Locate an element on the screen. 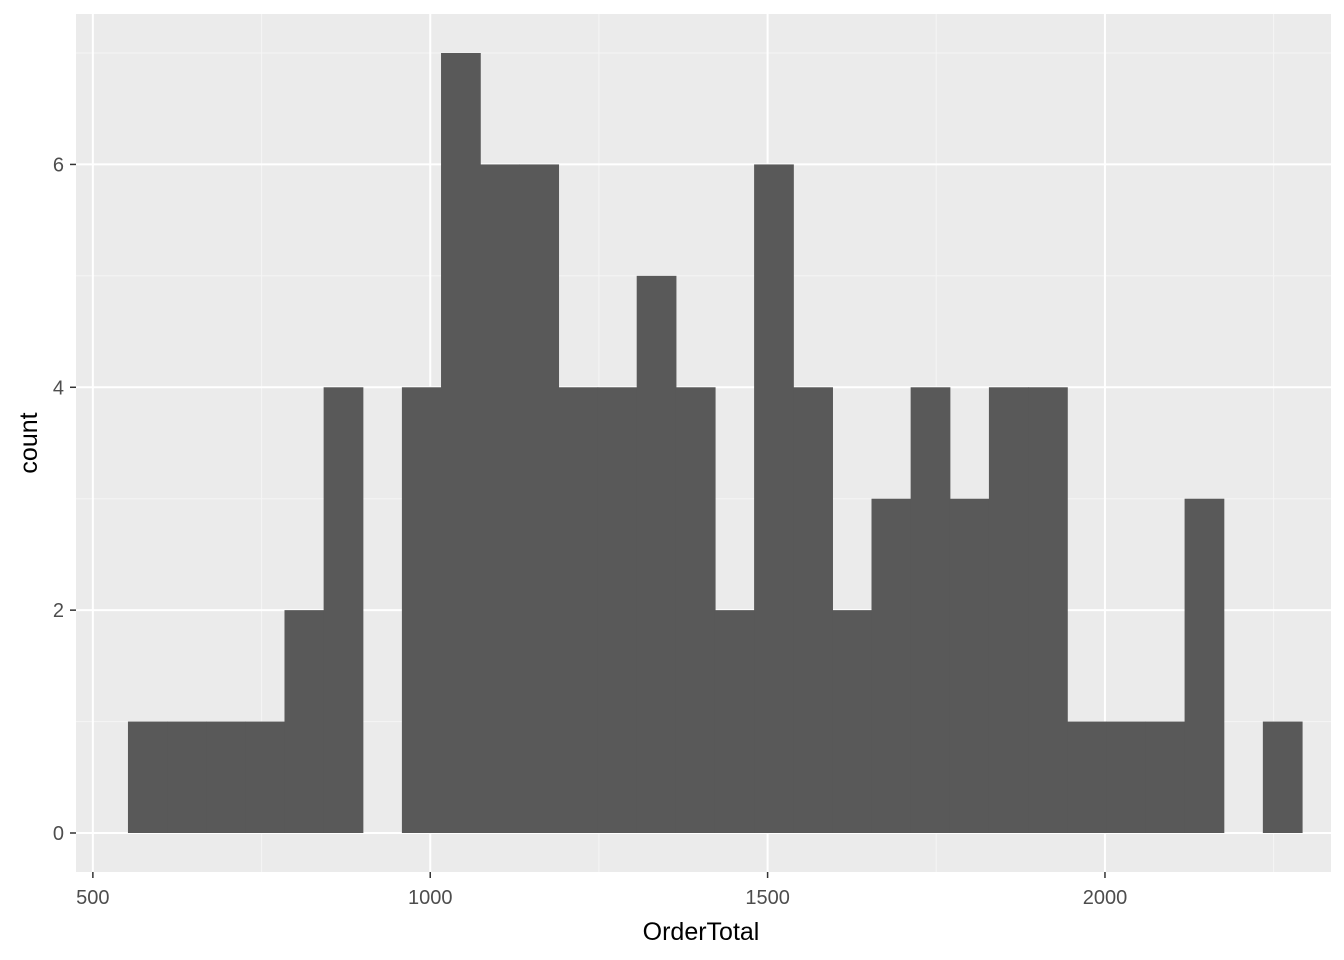 The height and width of the screenshot is (960, 1344). x-tick-label: 500 is located at coordinates (92, 898).